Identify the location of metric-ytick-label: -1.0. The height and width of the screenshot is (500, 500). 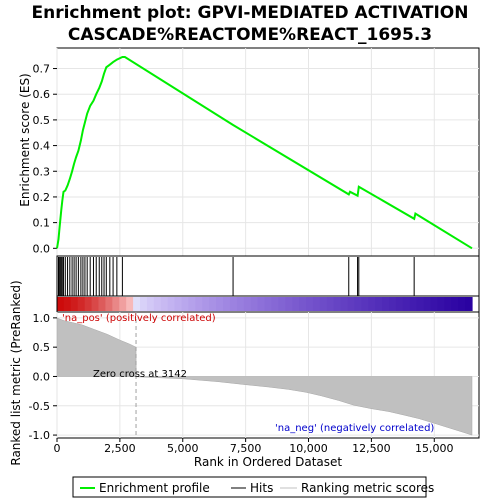
(39, 435).